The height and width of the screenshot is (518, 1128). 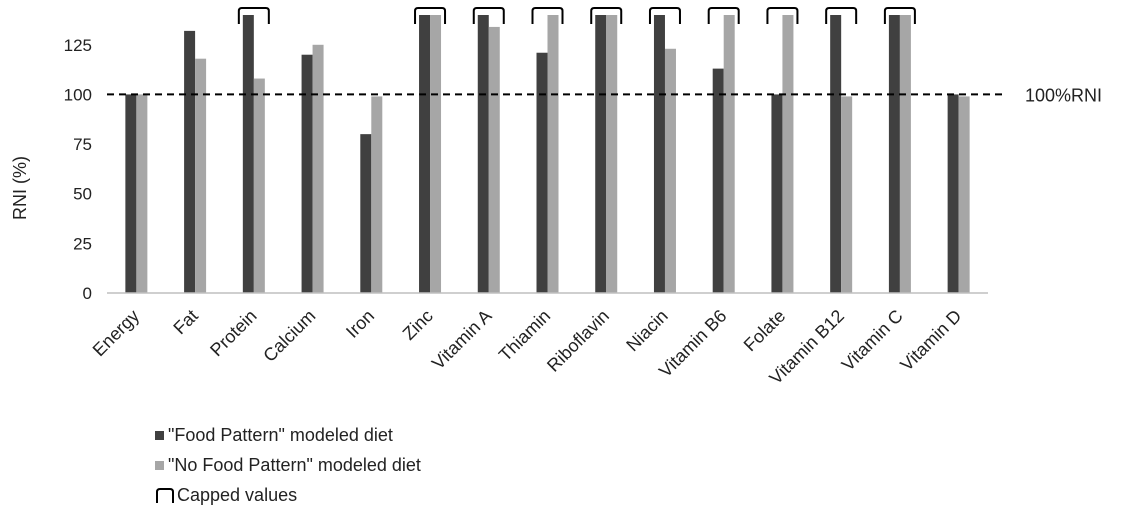 I want to click on legend-item-series-1: "Food Pattern" modeled diet, so click(x=288, y=435).